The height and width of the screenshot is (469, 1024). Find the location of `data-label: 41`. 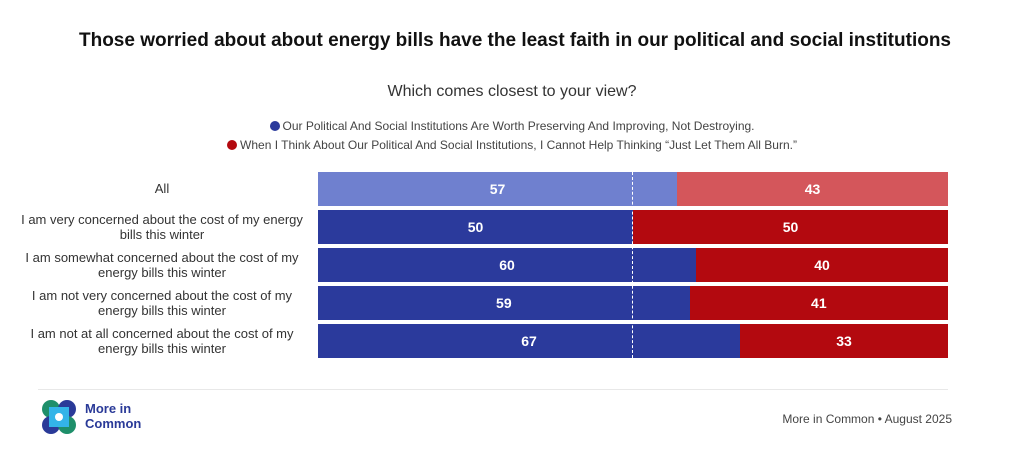

data-label: 41 is located at coordinates (819, 303).